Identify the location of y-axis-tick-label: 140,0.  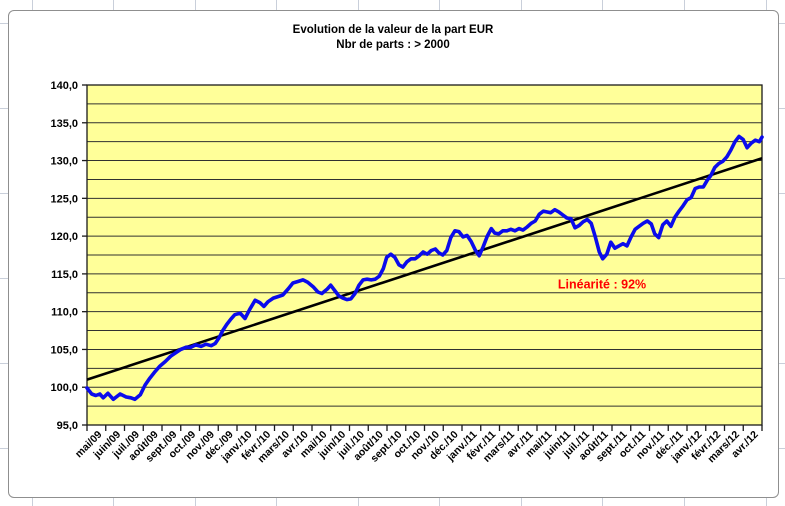
(64, 86).